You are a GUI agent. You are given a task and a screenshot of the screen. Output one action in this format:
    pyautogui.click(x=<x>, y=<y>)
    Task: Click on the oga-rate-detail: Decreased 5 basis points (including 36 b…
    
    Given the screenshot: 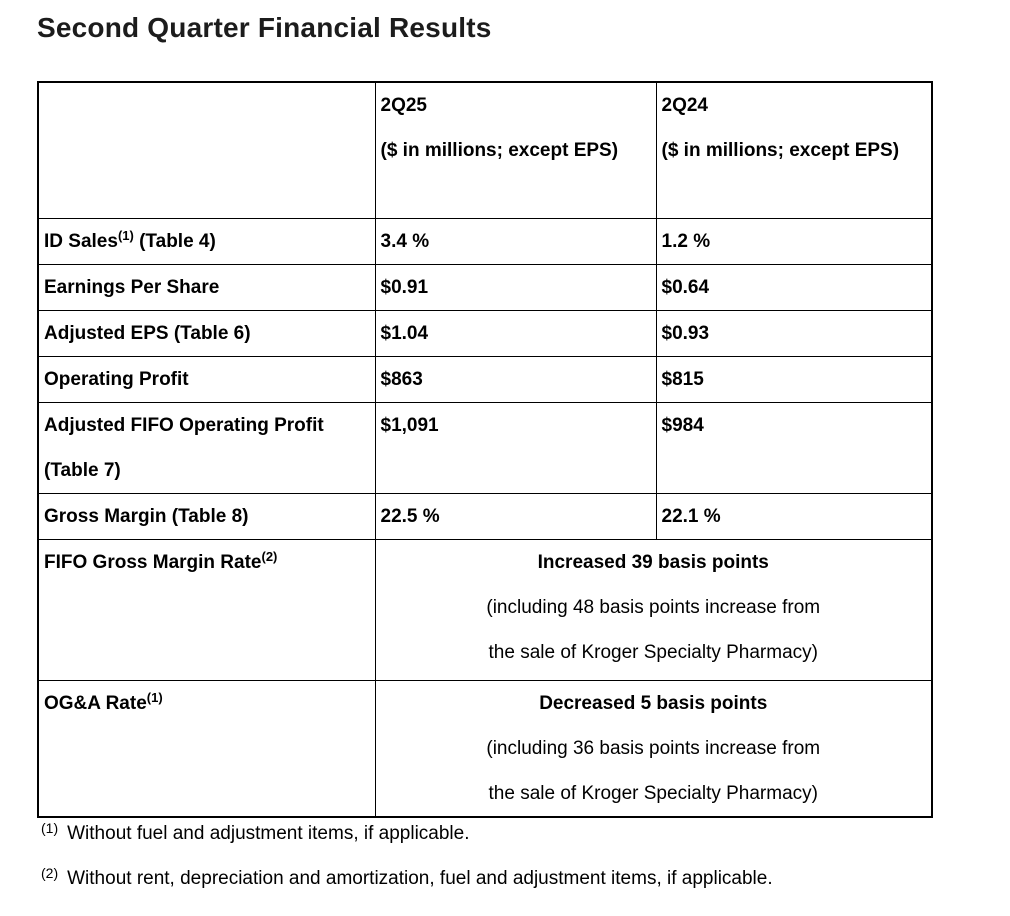 What is the action you would take?
    pyautogui.click(x=653, y=748)
    